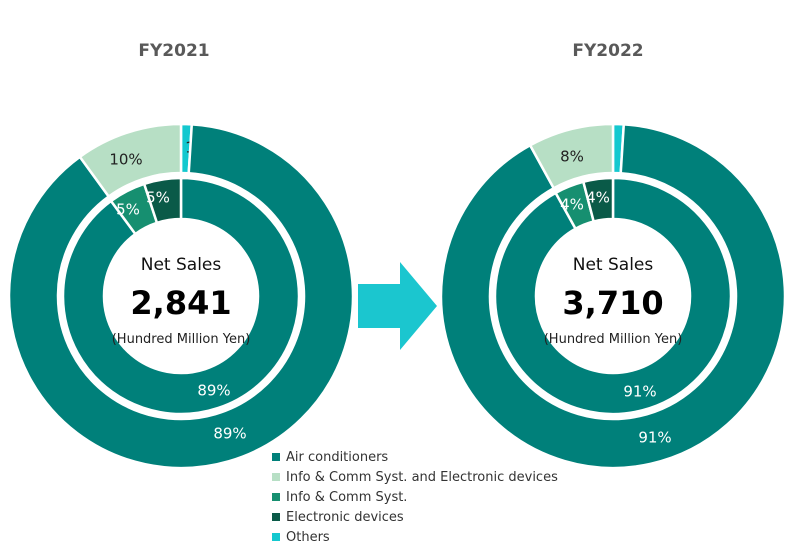 This screenshot has width=795, height=550. I want to click on inner-data-label-air-conditioners: 91%, so click(639, 392).